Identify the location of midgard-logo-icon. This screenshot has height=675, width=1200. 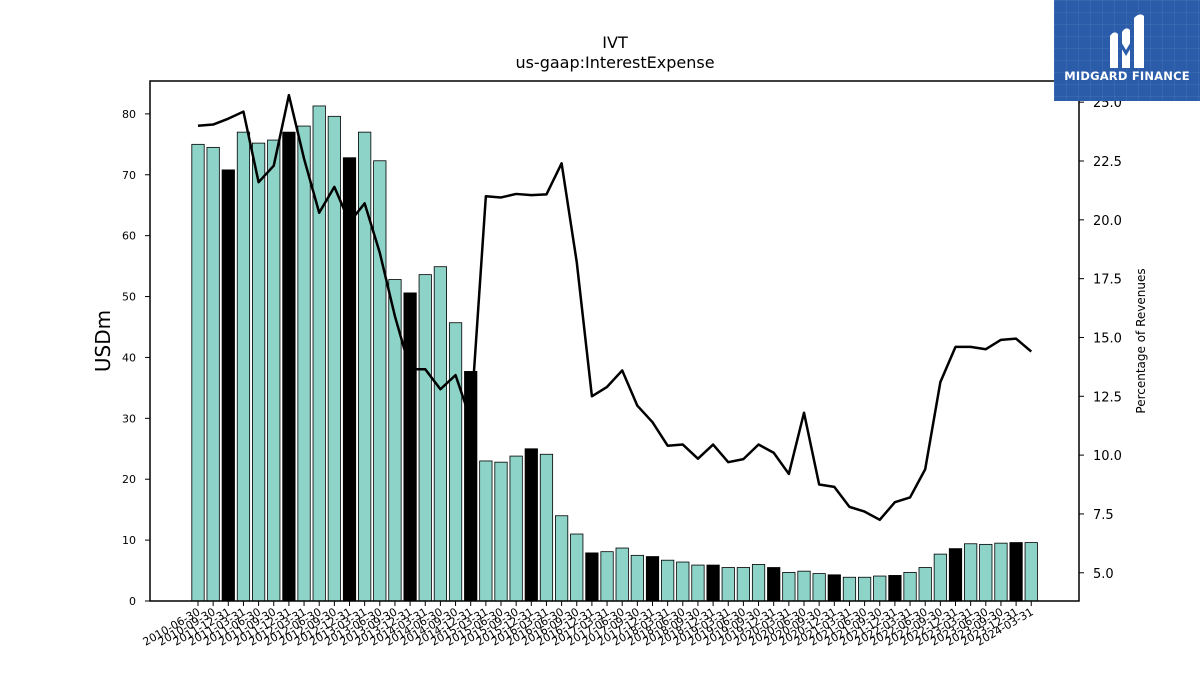
(1127, 41).